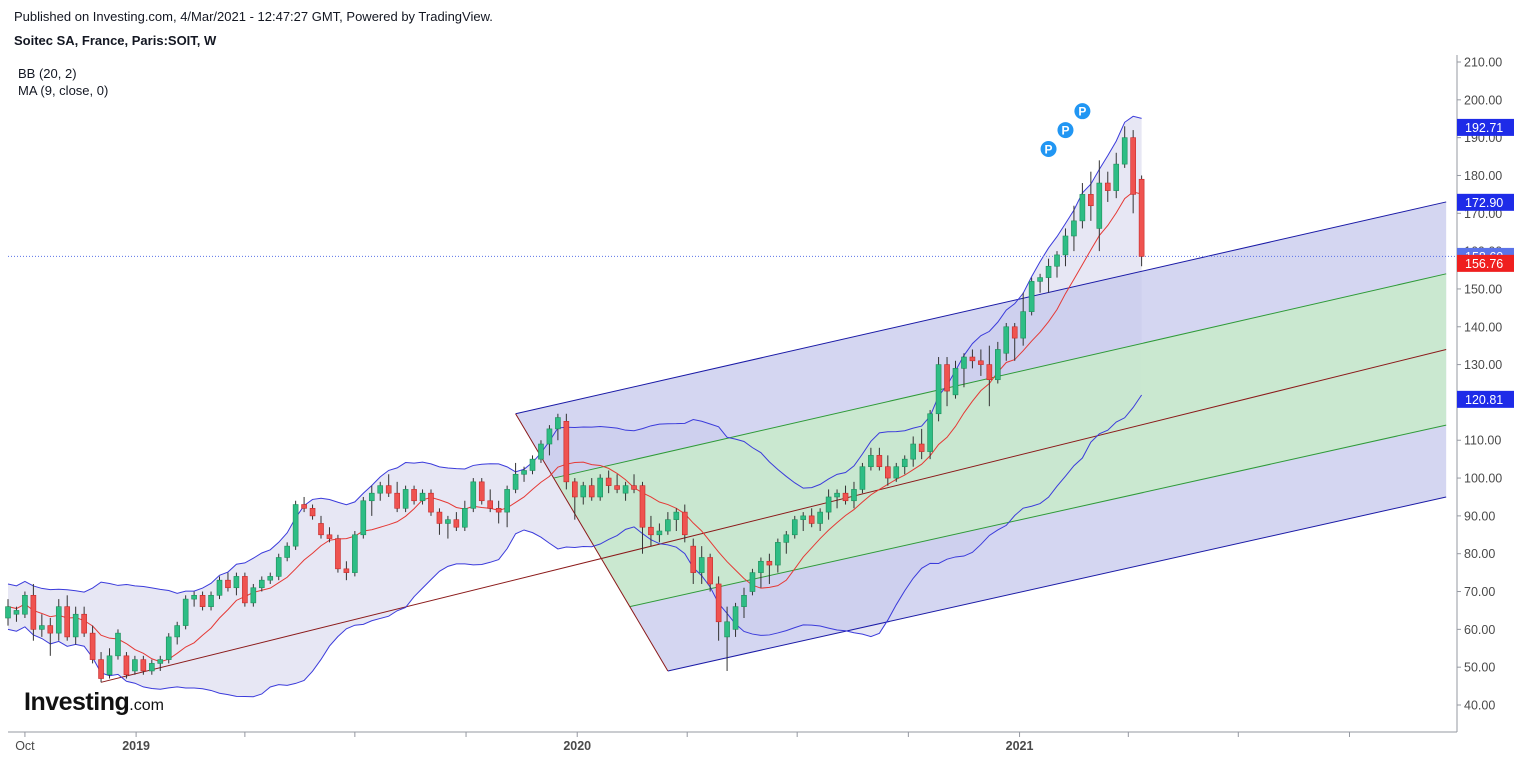 This screenshot has width=1520, height=761. I want to click on price-tag-label: 120.81, so click(1484, 400).